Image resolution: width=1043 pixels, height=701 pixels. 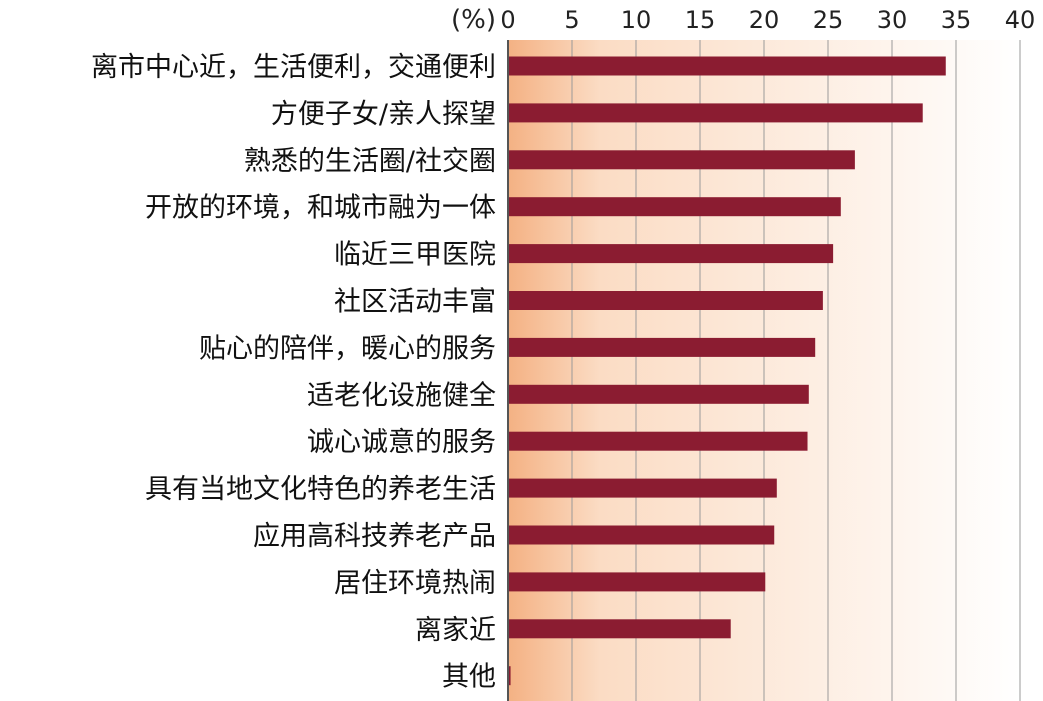 What do you see at coordinates (507, 20) in the screenshot?
I see `x-tick-label: 0` at bounding box center [507, 20].